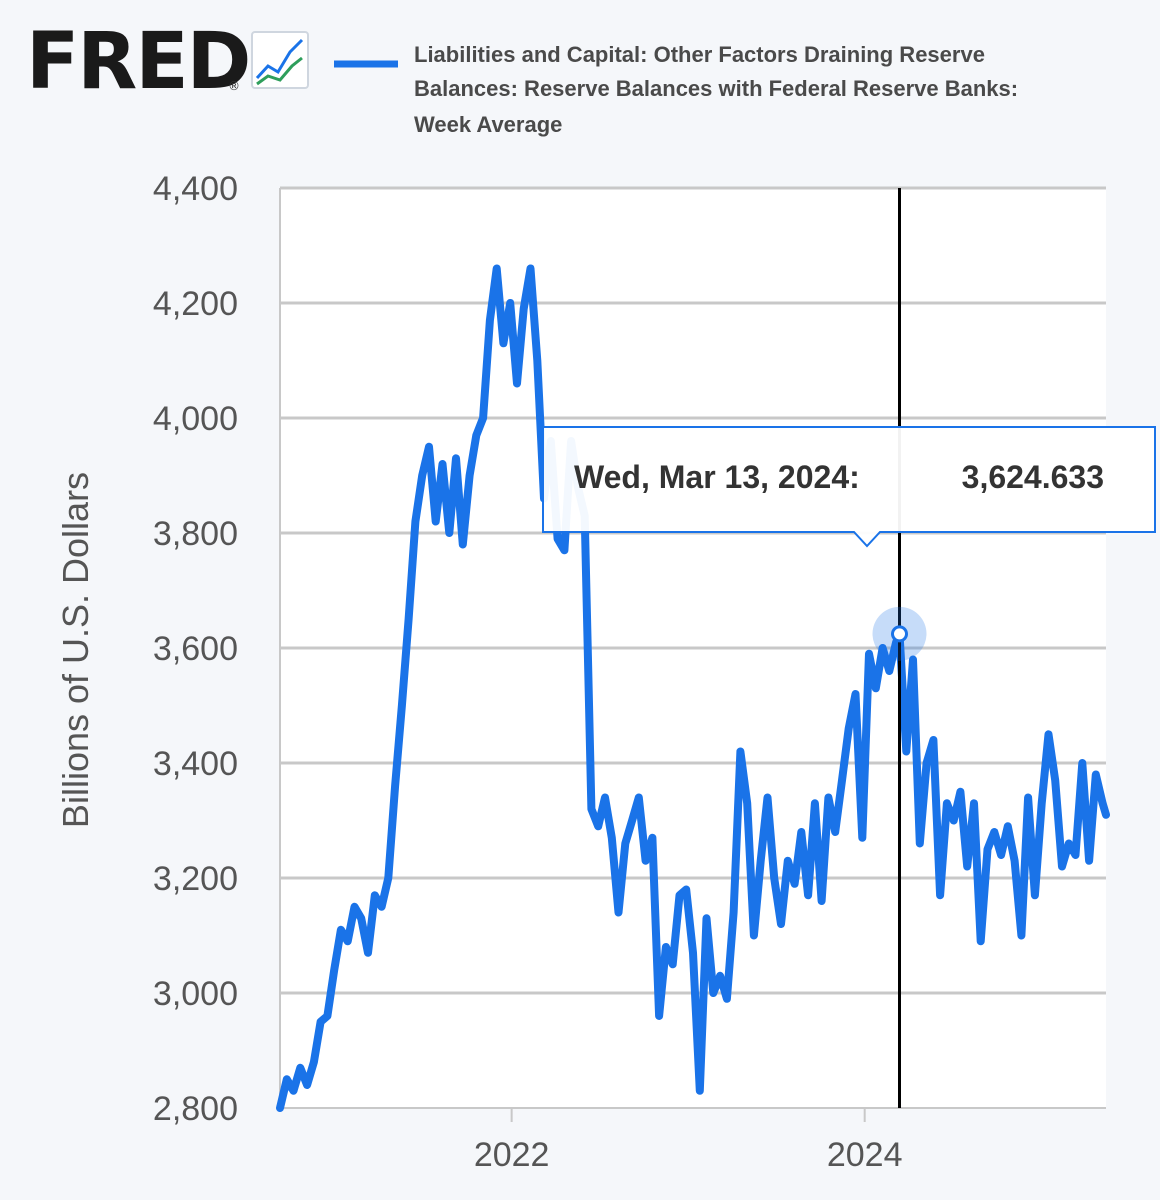 The image size is (1160, 1200). What do you see at coordinates (75, 650) in the screenshot?
I see `y-axis-label: Billions of U.S. Dollars` at bounding box center [75, 650].